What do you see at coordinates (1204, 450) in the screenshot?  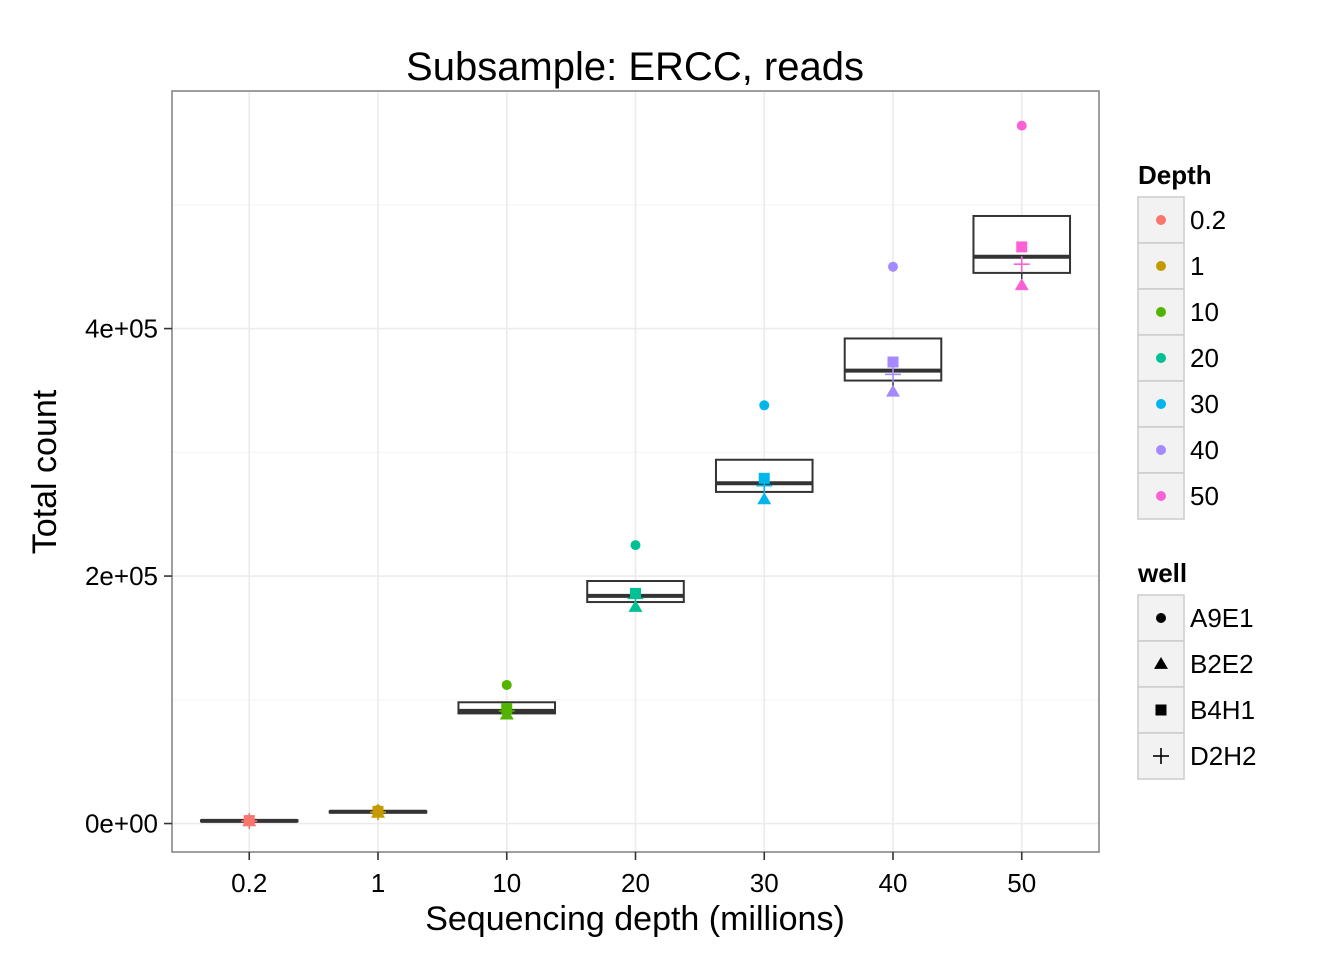 I see `legend-depth-label: 40` at bounding box center [1204, 450].